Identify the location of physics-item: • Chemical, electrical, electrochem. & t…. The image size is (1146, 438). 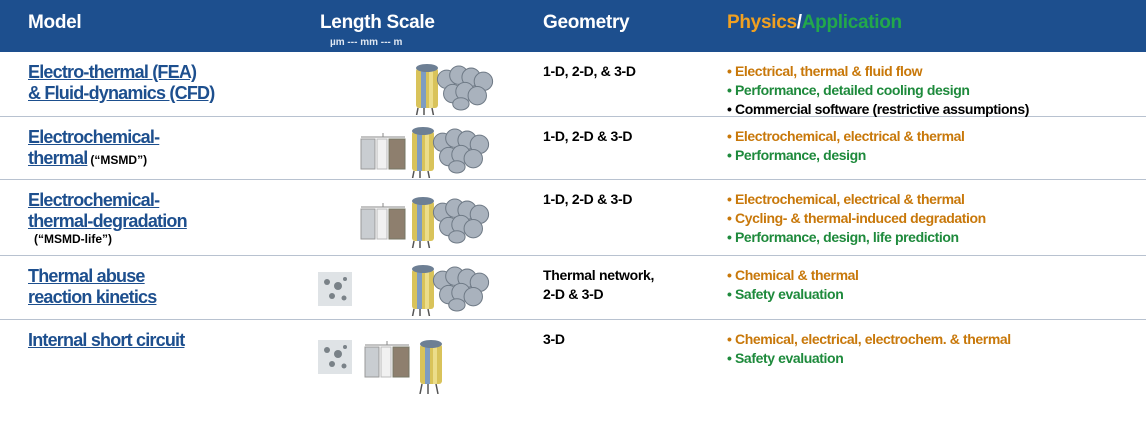
(869, 339).